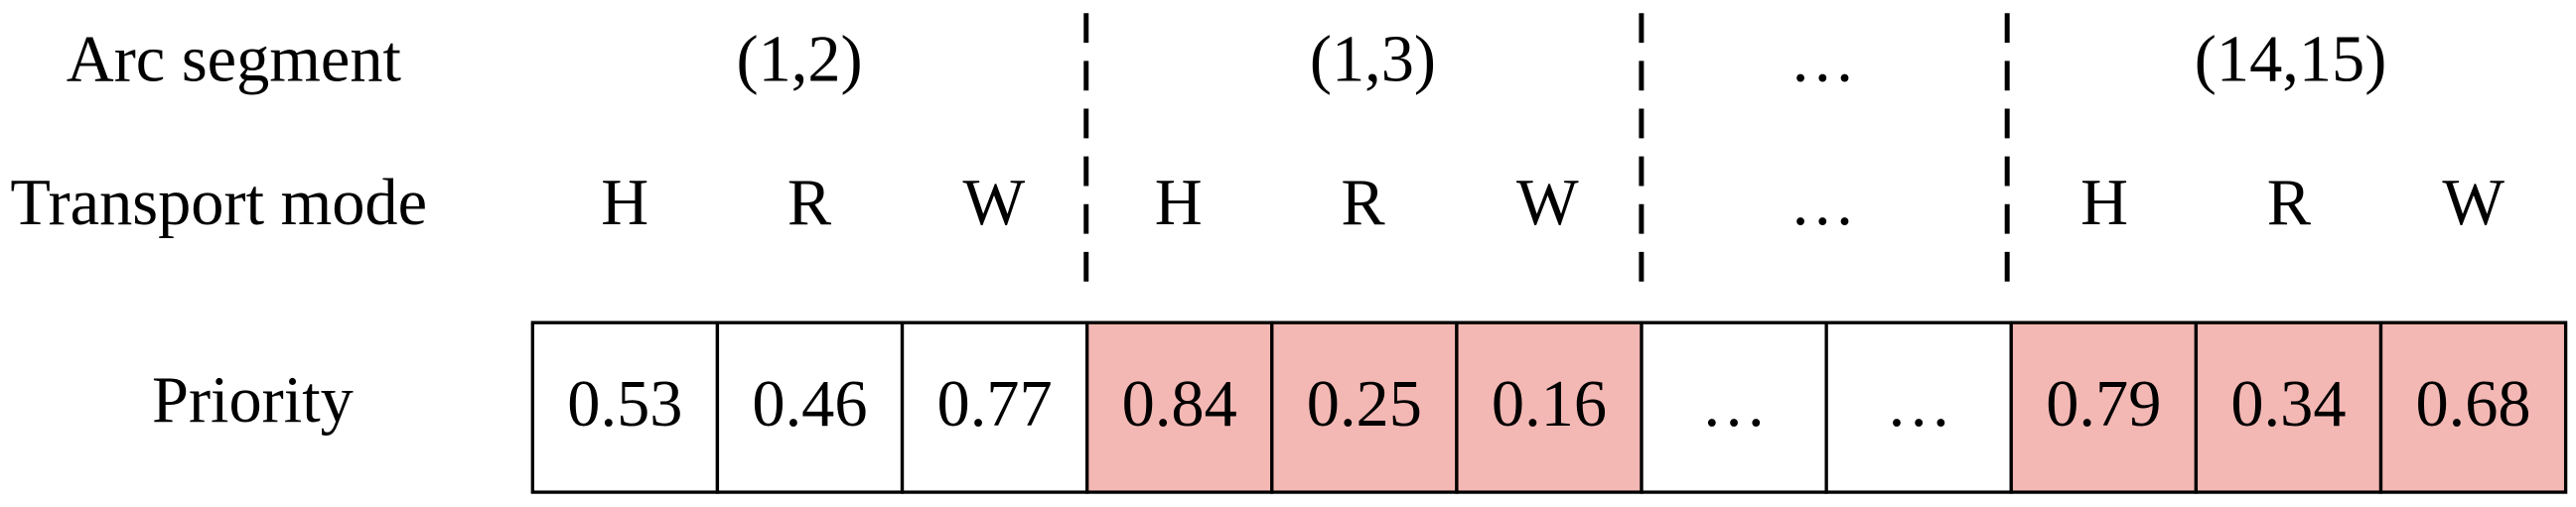  I want to click on arc-segment: (14,15), so click(2291, 60).